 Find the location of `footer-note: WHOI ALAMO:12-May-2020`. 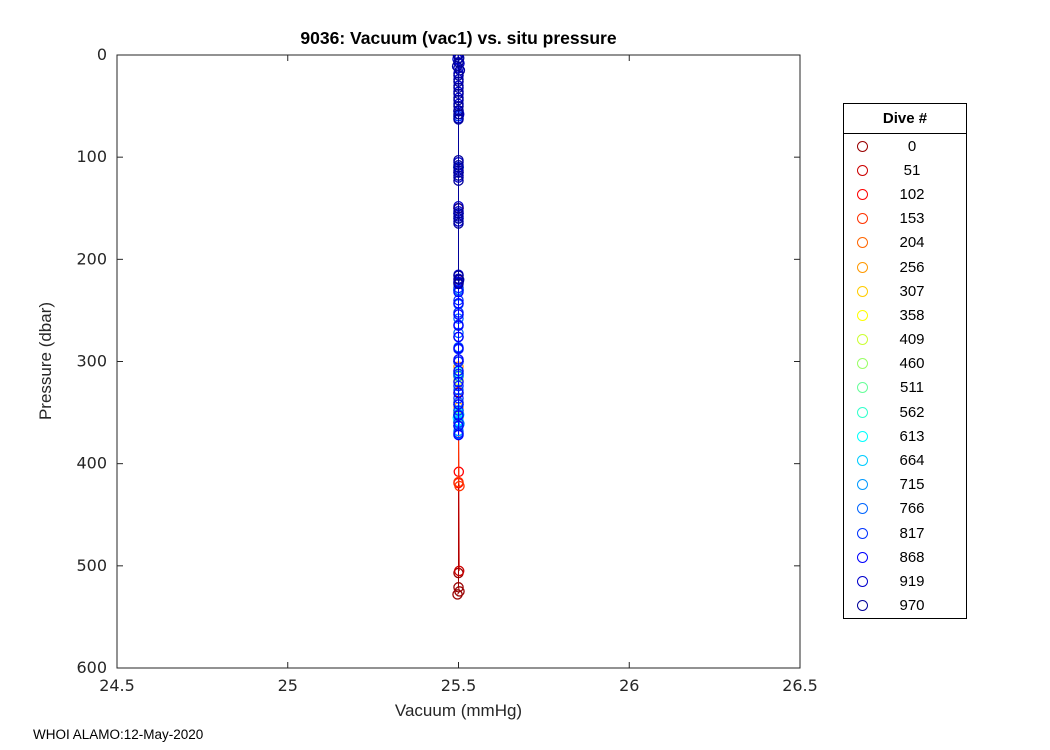

footer-note: WHOI ALAMO:12-May-2020 is located at coordinates (118, 734).